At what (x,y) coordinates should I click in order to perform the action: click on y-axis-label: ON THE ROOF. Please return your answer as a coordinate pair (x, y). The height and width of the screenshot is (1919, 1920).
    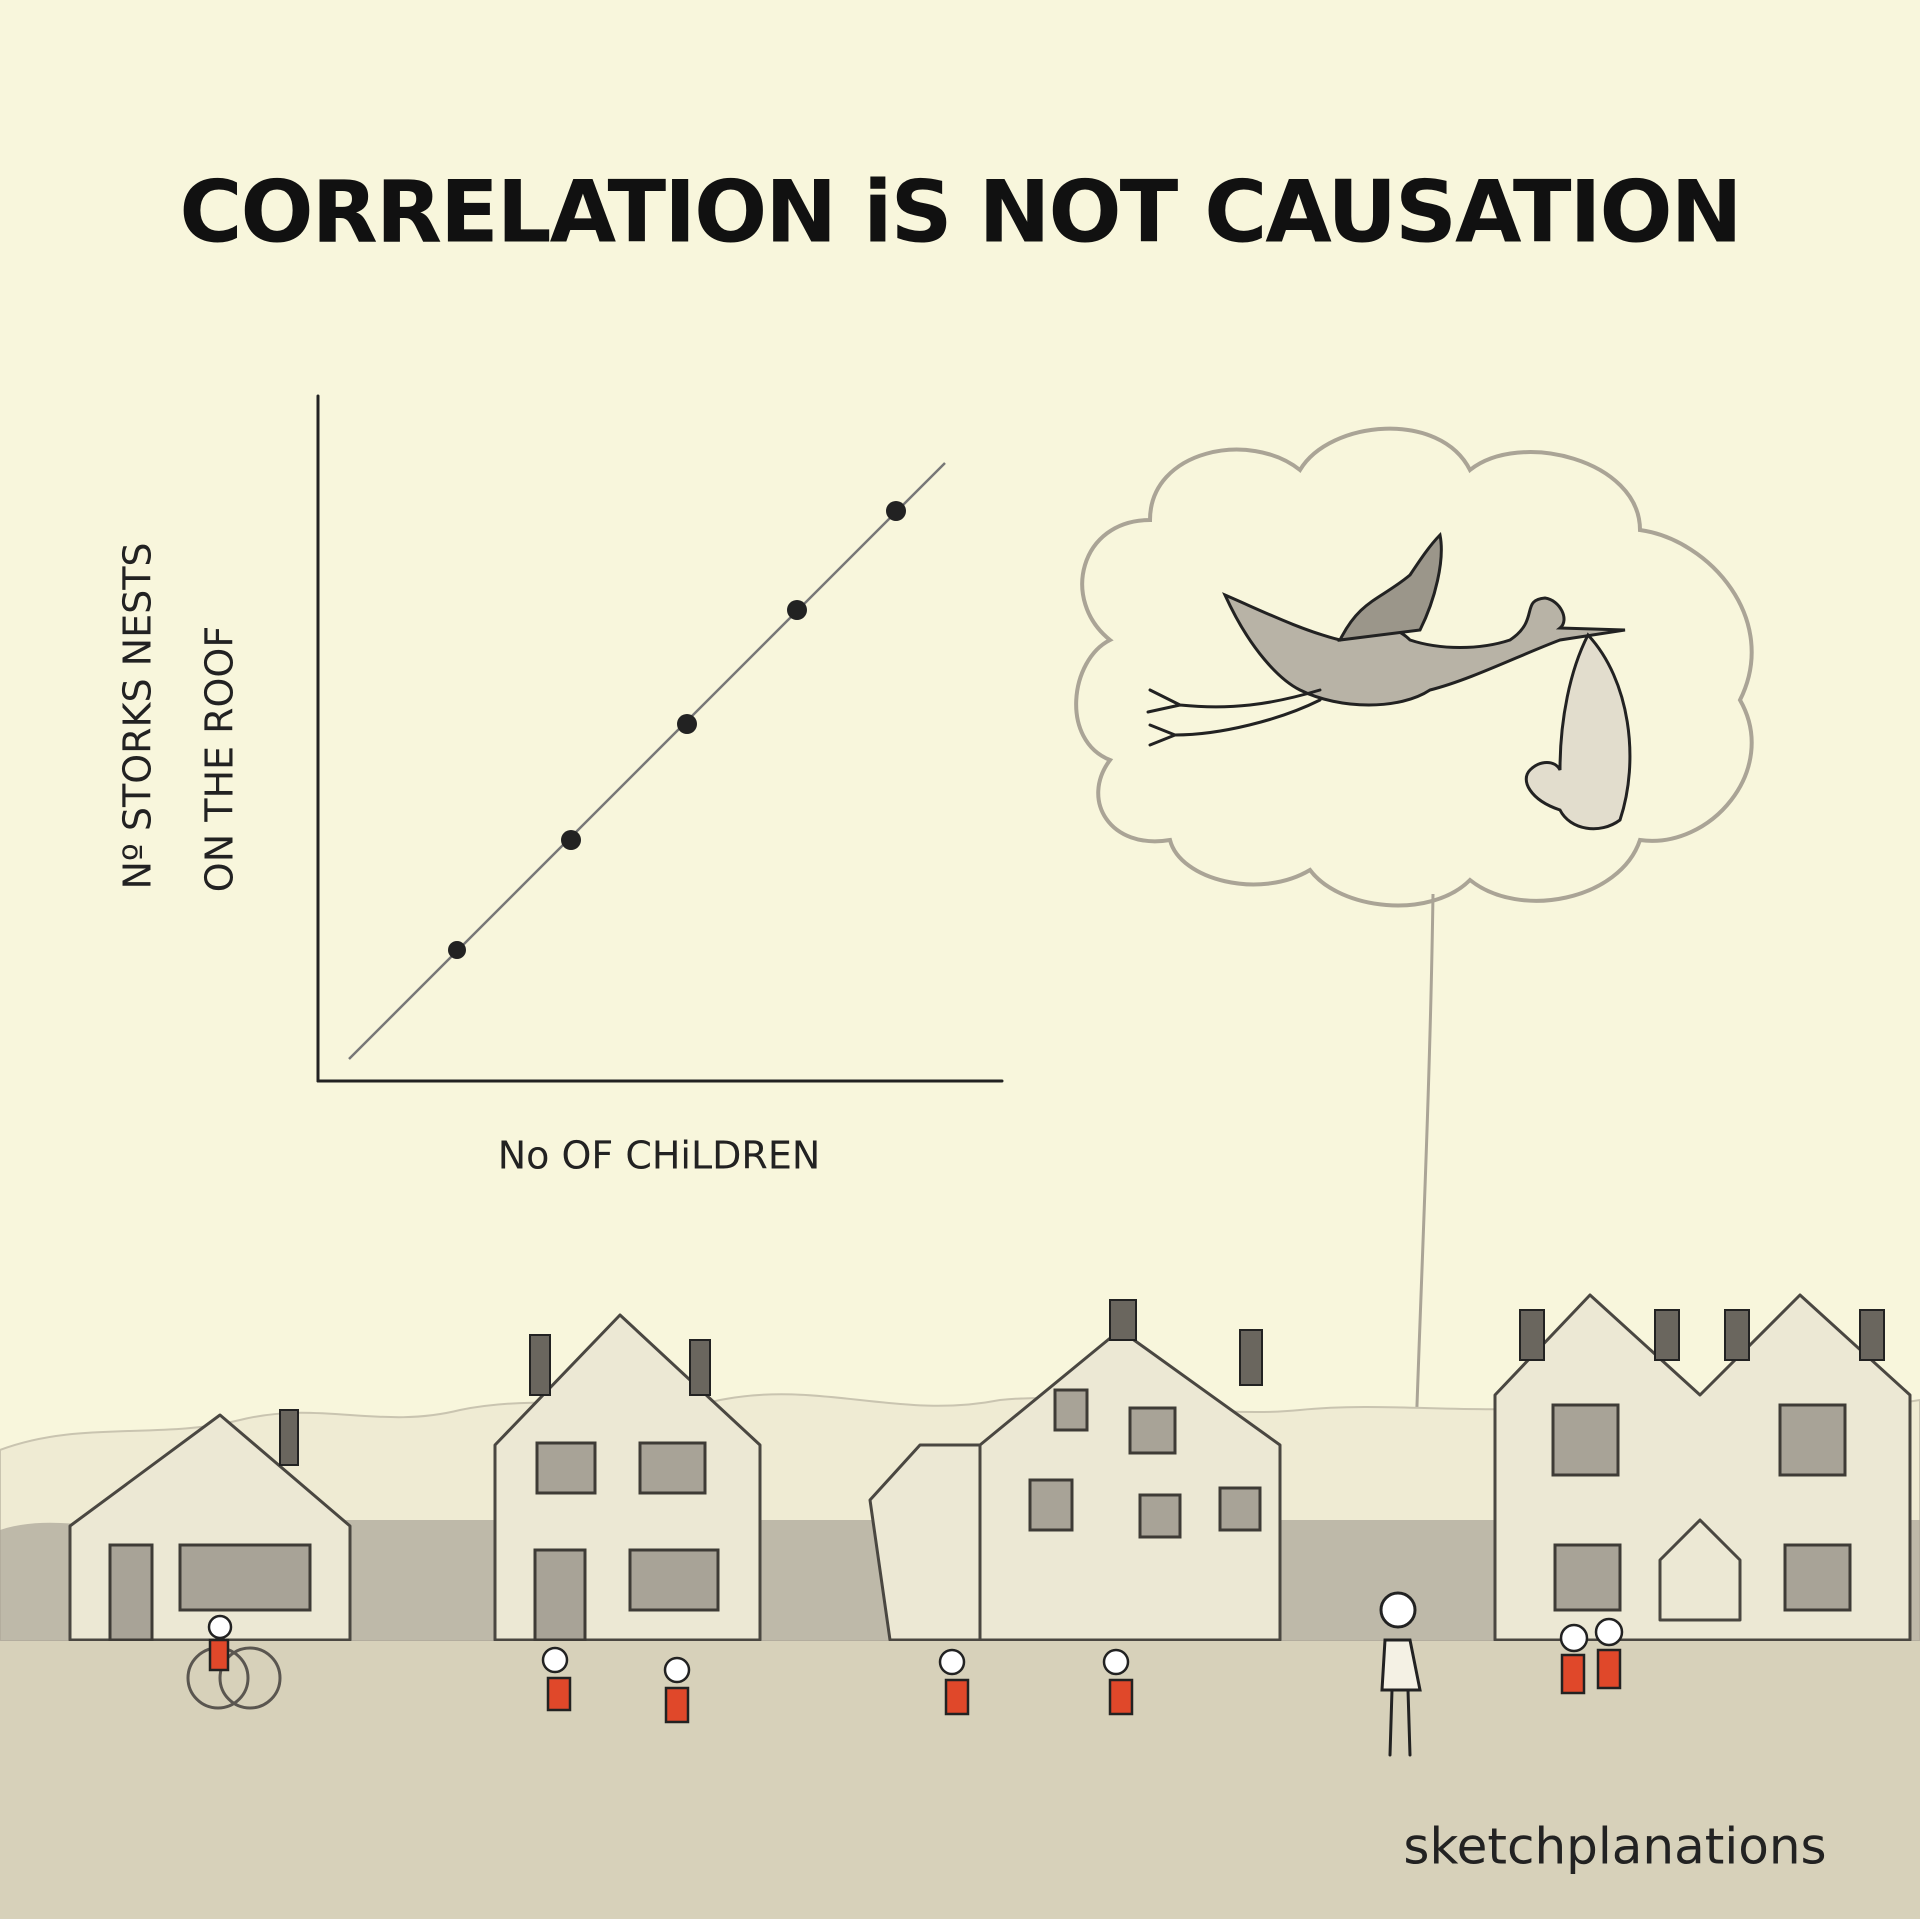
    Looking at the image, I should click on (220, 759).